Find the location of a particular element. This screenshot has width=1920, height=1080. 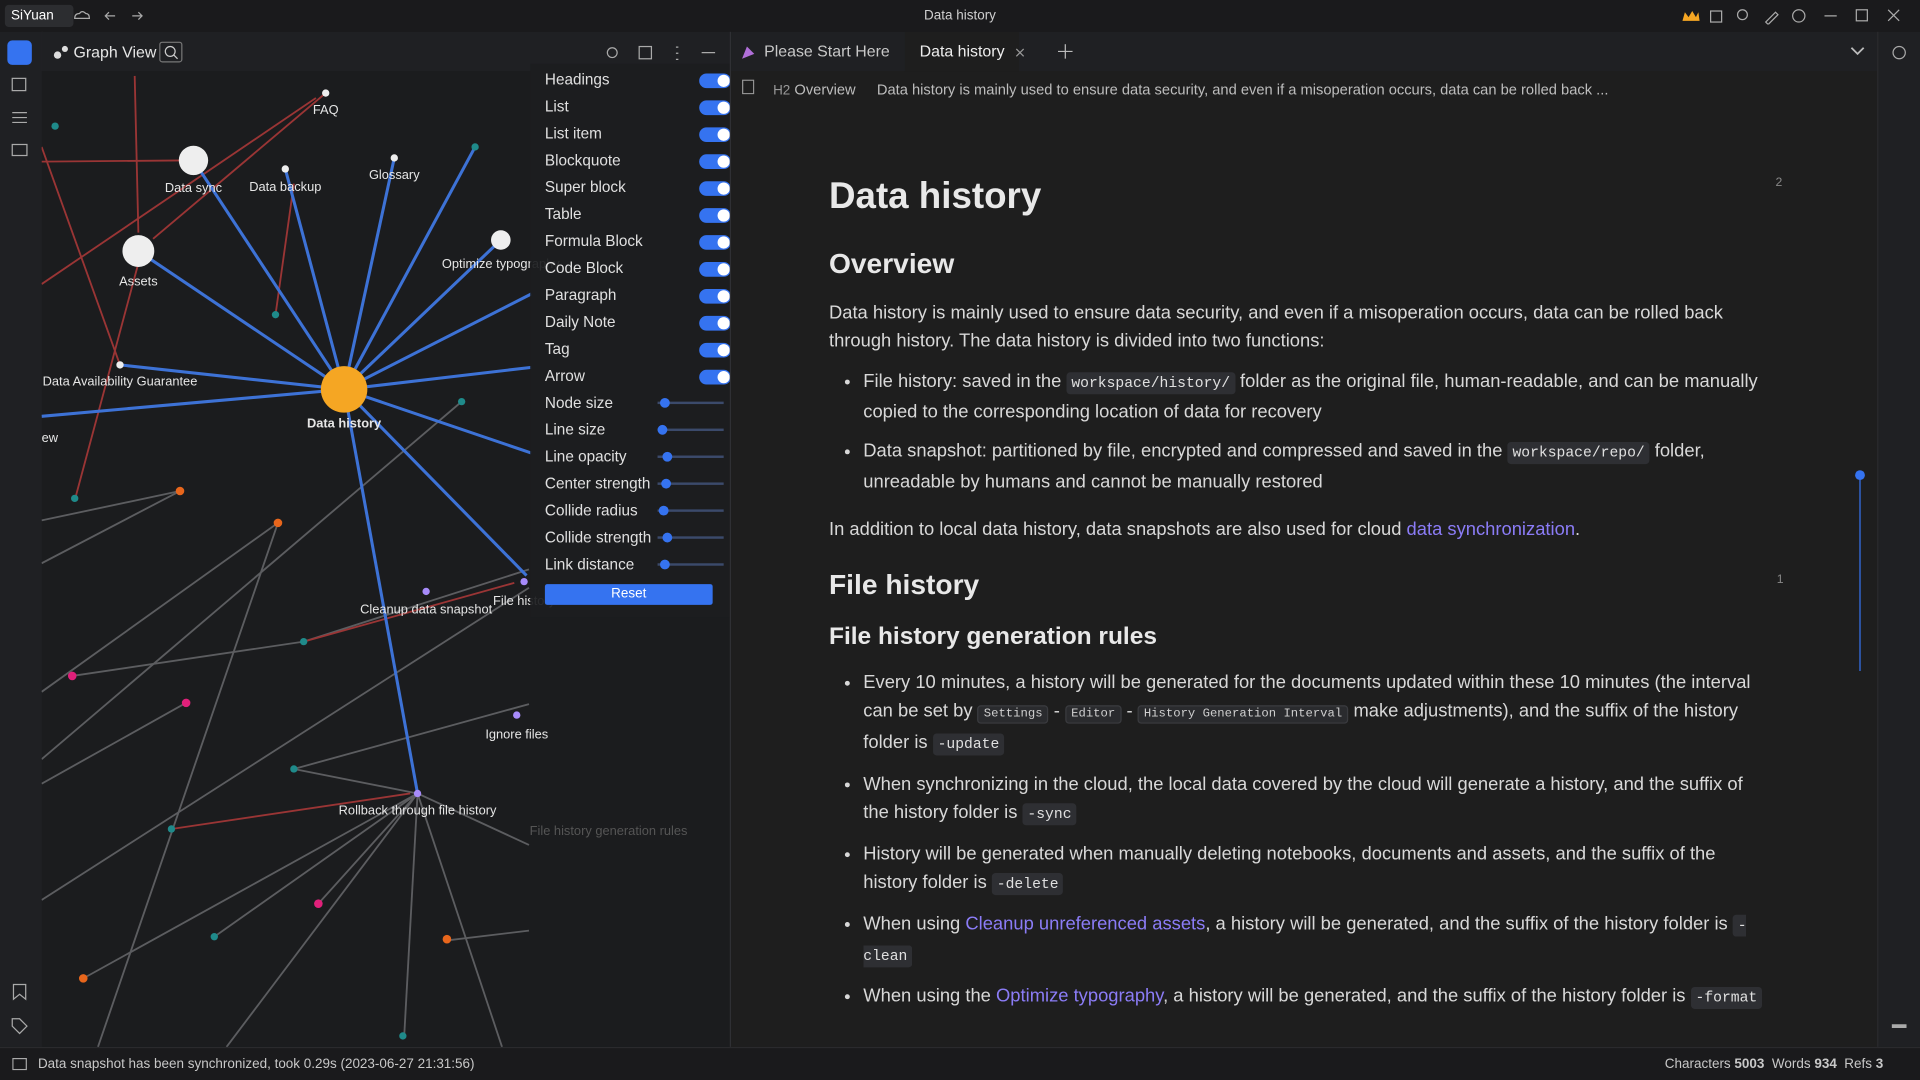

node-label: FAQ is located at coordinates (326, 109).